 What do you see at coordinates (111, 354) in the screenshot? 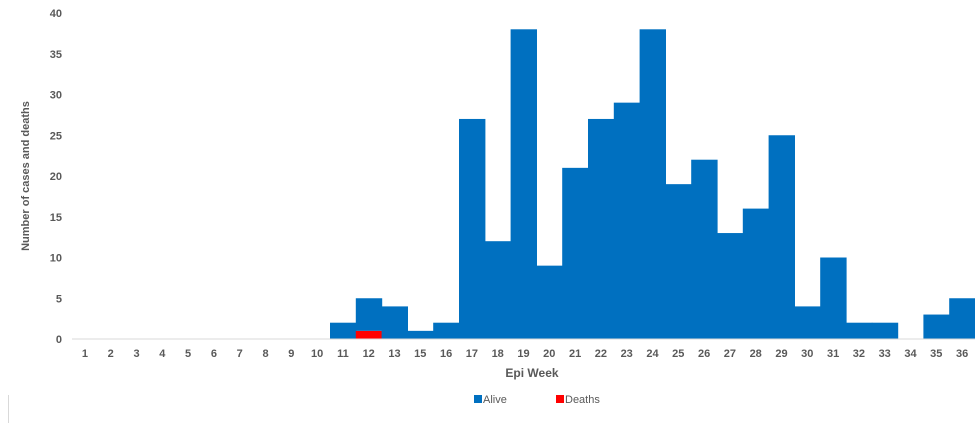
I see `x-tick-label: 2` at bounding box center [111, 354].